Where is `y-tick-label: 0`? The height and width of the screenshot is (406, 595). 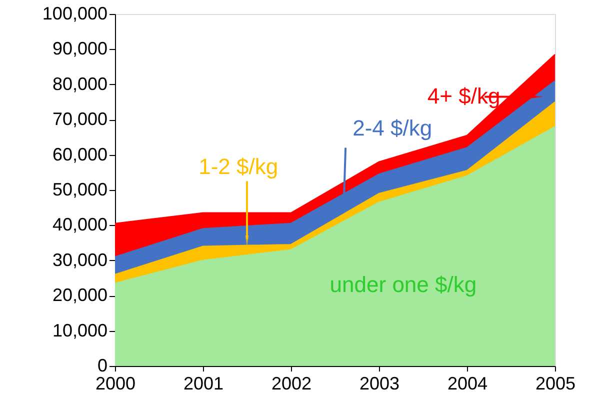
y-tick-label: 0 is located at coordinates (102, 366).